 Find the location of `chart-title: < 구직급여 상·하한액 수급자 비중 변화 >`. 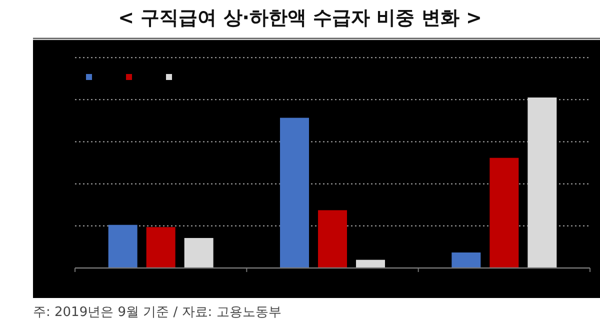

chart-title: < 구직급여 상·하한액 수급자 비중 변화 > is located at coordinates (300, 18).